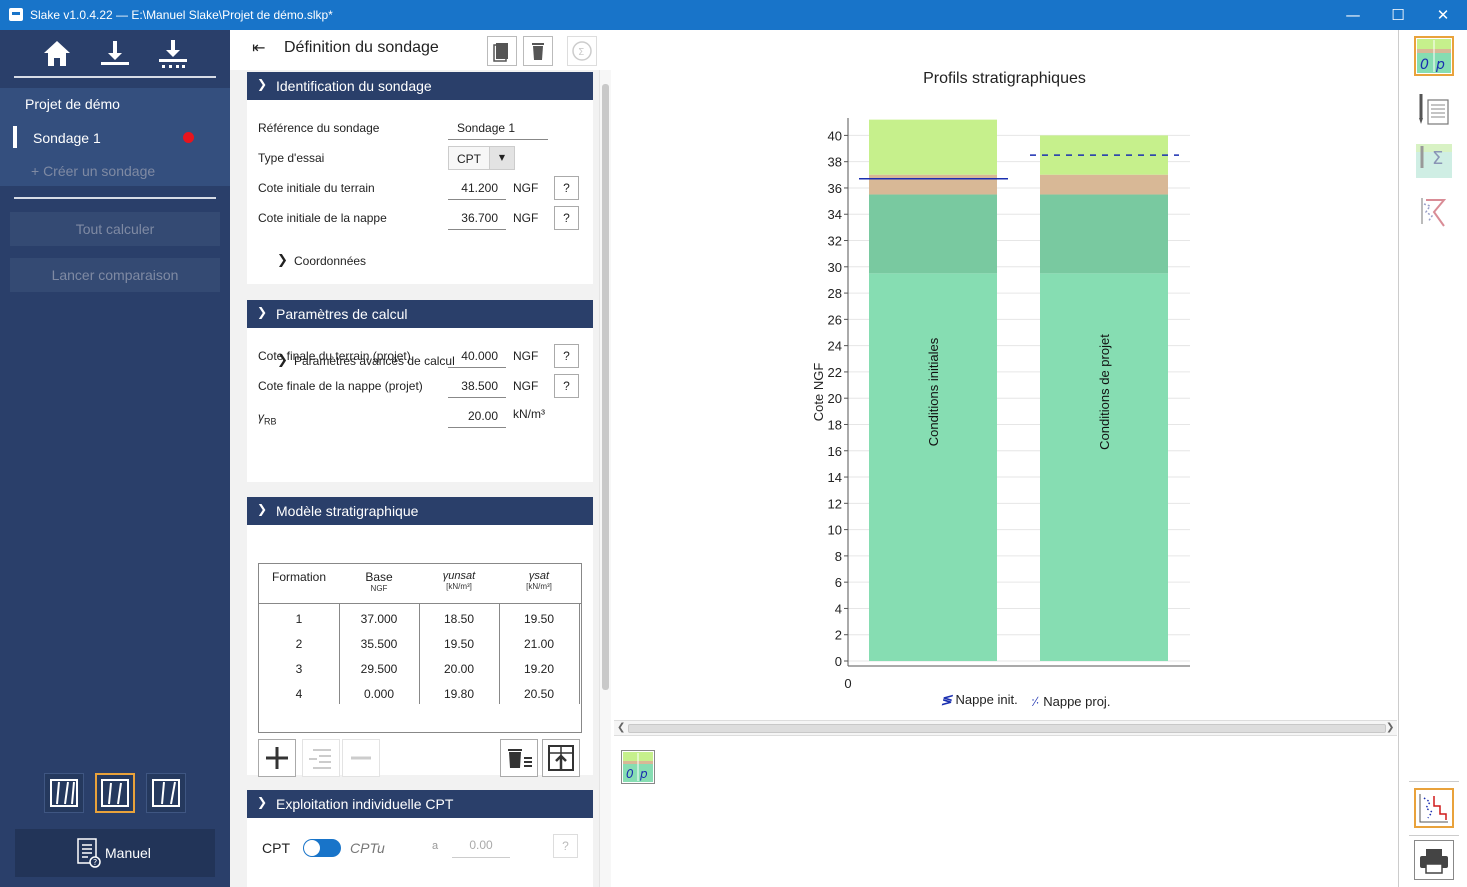  I want to click on cpt-data-icon, so click(1434, 110).